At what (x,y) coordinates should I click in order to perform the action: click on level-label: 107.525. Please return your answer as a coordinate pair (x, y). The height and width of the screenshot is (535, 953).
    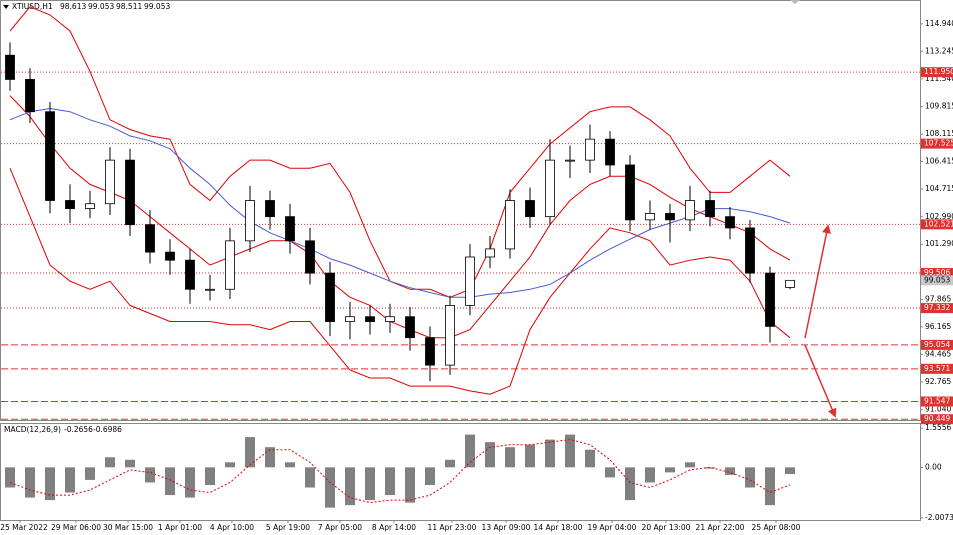
    Looking at the image, I should click on (938, 143).